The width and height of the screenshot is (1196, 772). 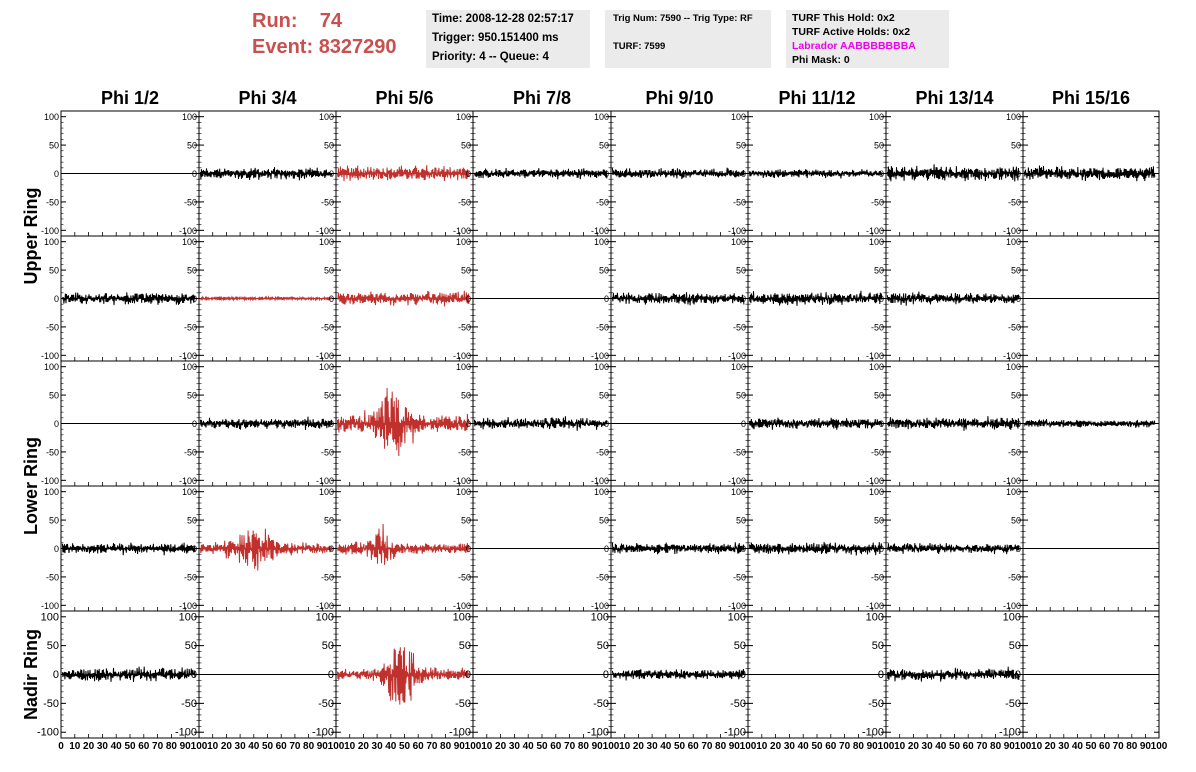 I want to click on event-row: Event: 8327290, so click(x=337, y=47).